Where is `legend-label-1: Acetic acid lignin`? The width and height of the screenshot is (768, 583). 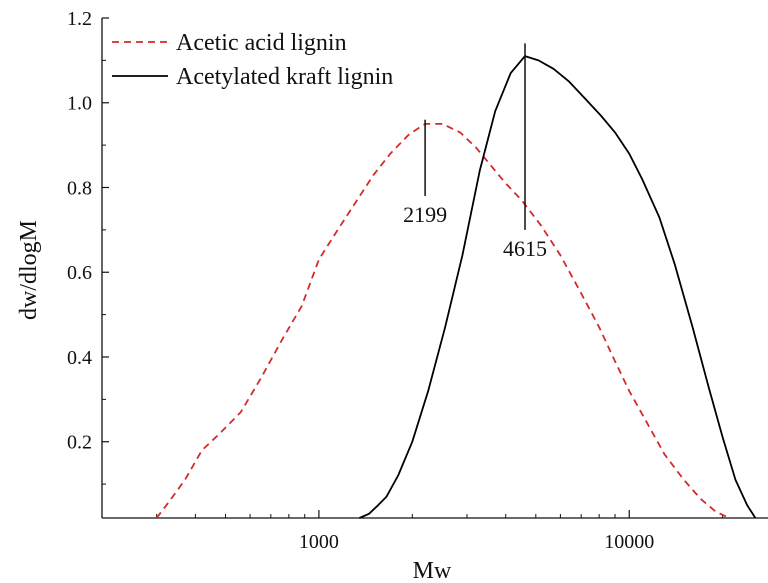
legend-label-1: Acetic acid lignin is located at coordinates (261, 43).